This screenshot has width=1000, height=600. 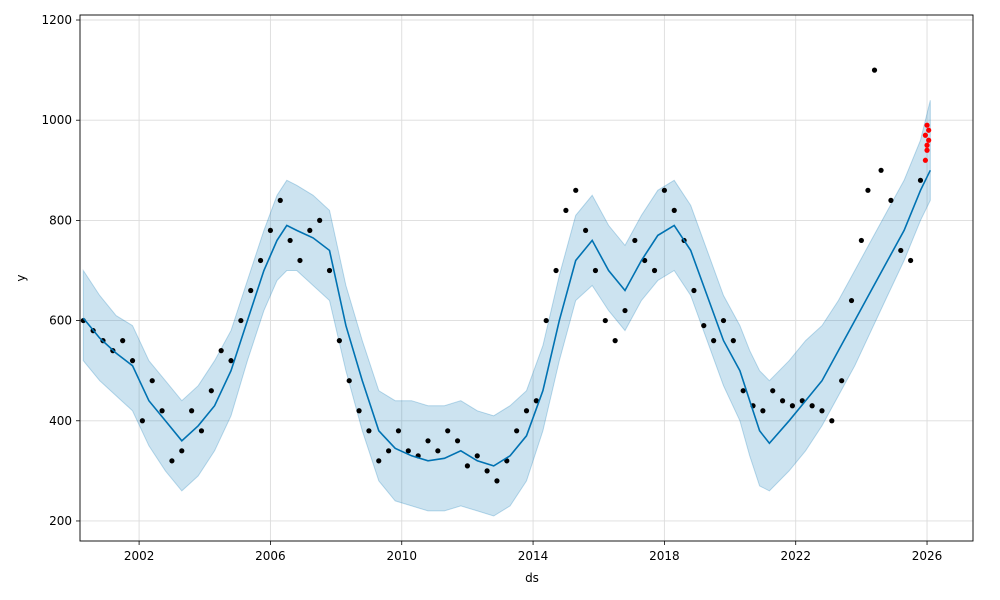 I want to click on x-tick-label: 2022, so click(x=795, y=556).